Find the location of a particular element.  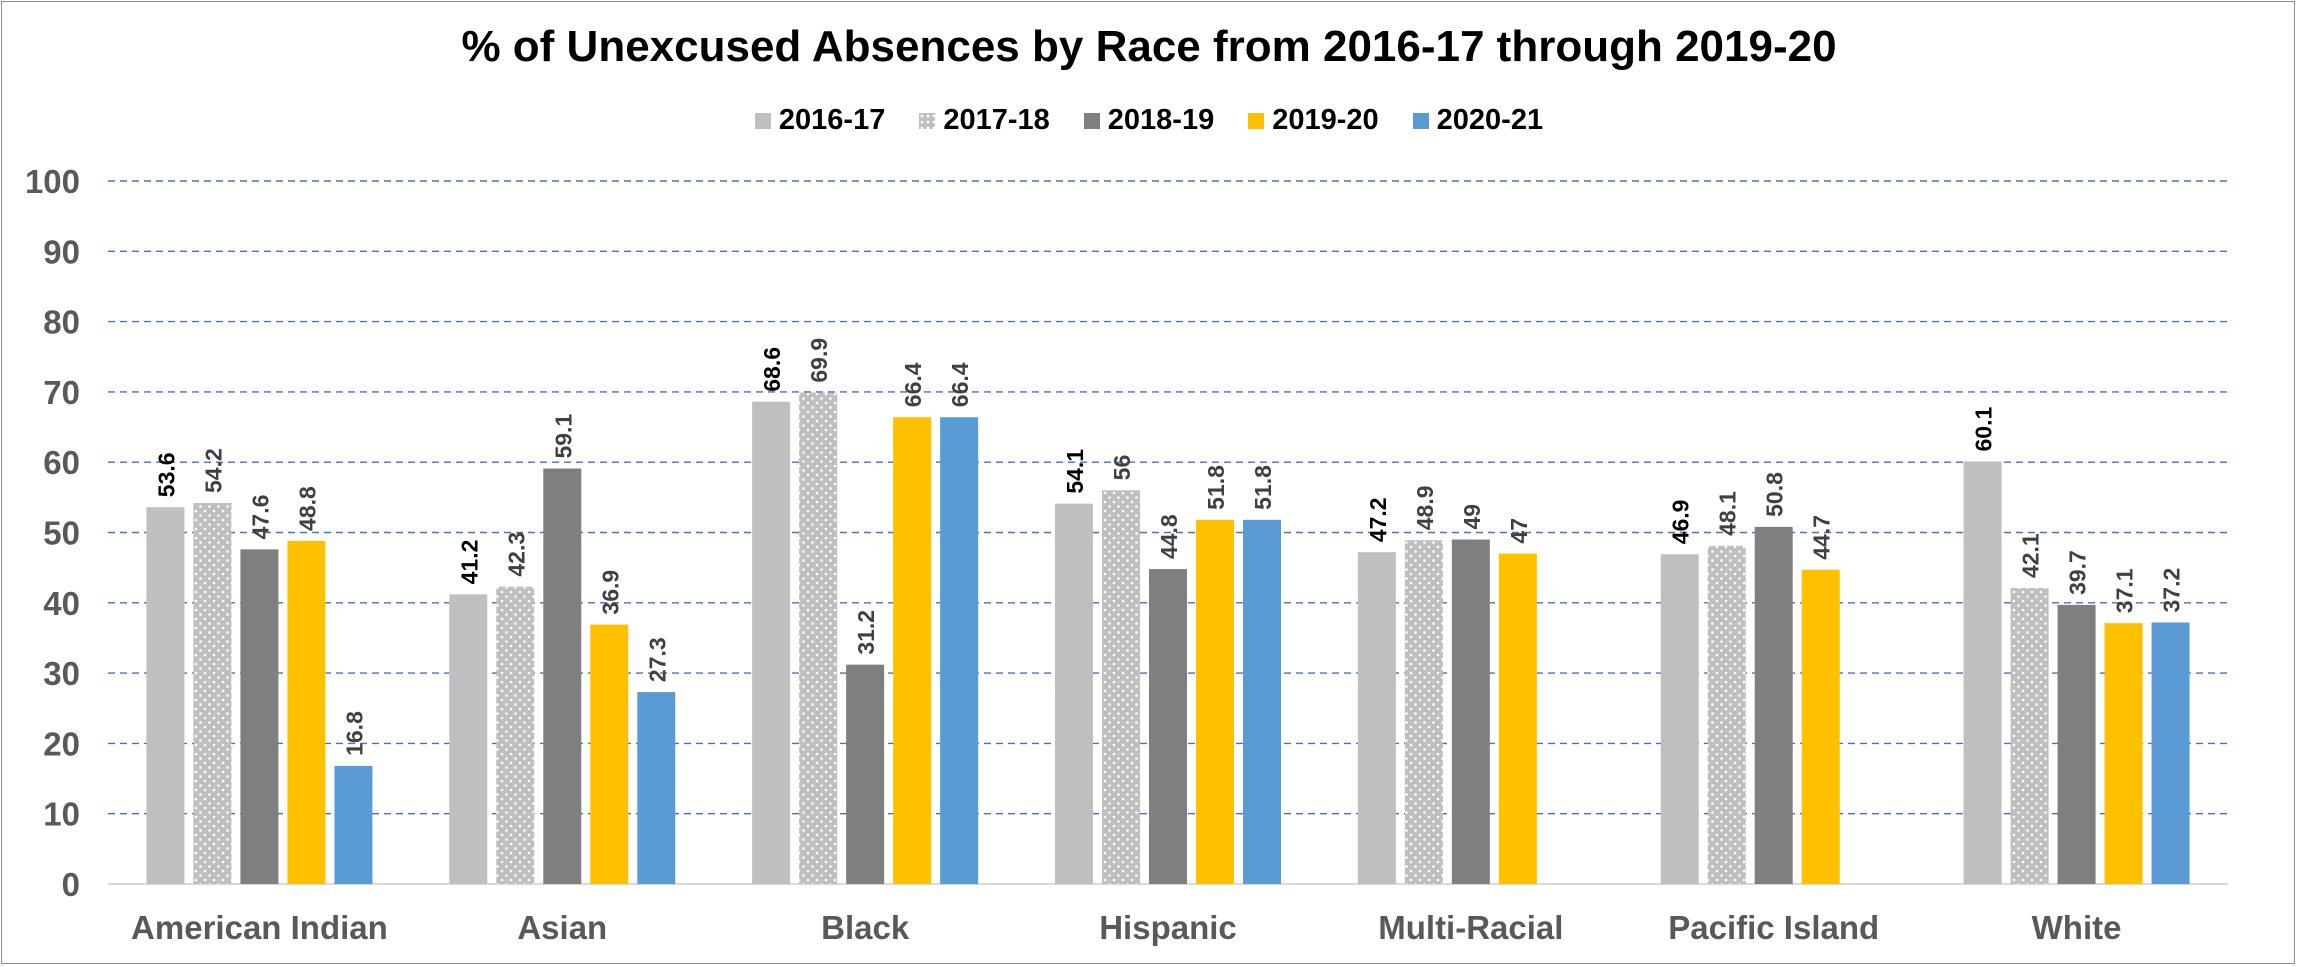

legend-item-2018-19: 2018-19 is located at coordinates (1149, 120).